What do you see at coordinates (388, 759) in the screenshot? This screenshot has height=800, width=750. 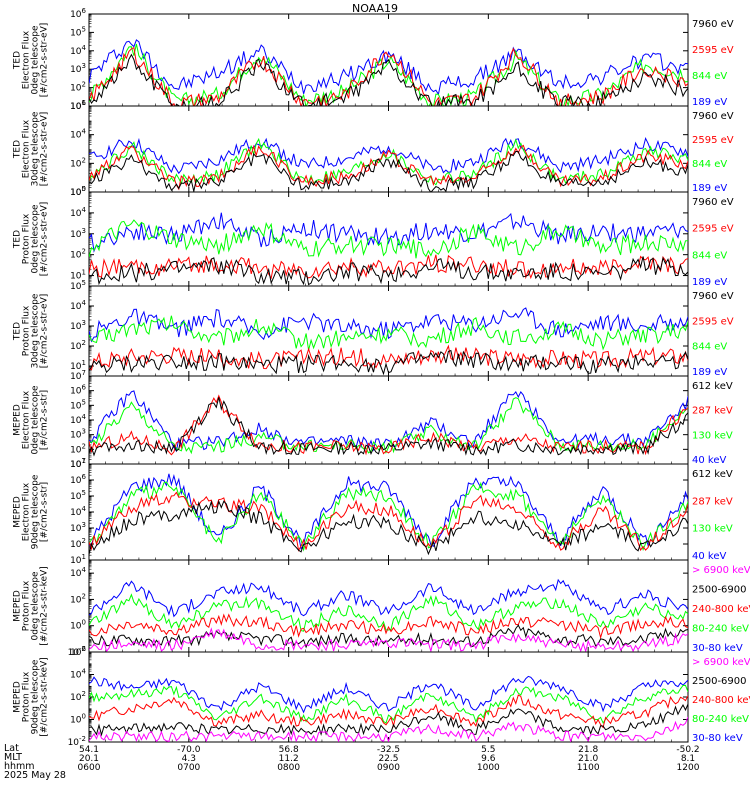 I see `footer-mlt-value: 22.5` at bounding box center [388, 759].